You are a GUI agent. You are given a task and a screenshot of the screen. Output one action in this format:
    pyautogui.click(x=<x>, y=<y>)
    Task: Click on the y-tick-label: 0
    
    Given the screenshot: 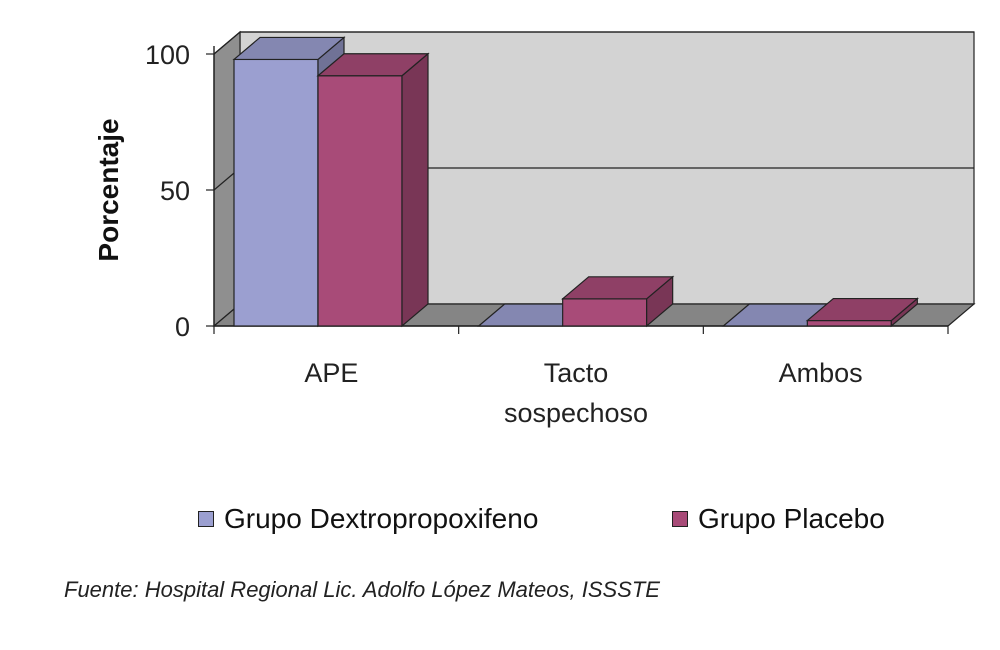 What is the action you would take?
    pyautogui.click(x=182, y=327)
    